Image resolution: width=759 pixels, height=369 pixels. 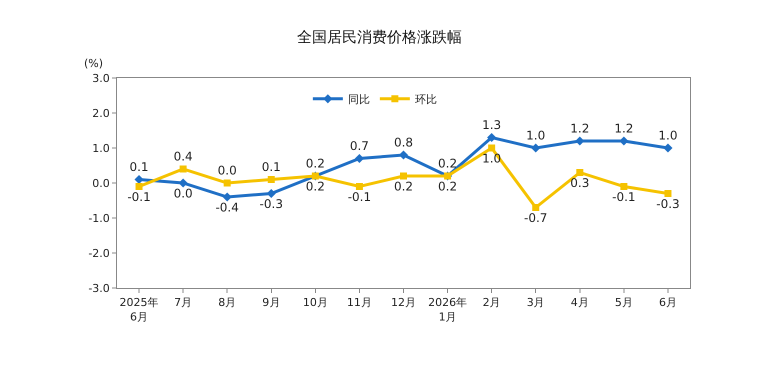 I want to click on data-label: -0.7, so click(x=536, y=217).